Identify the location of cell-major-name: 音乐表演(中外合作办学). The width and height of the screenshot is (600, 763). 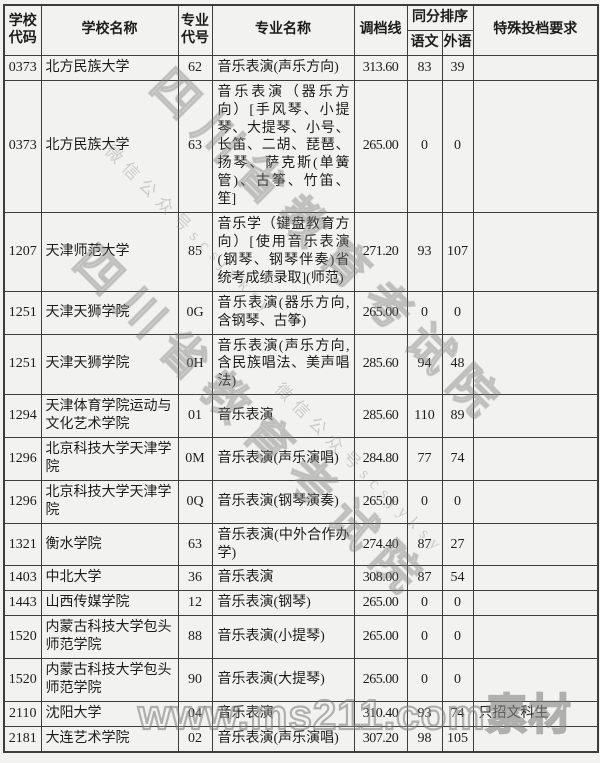
(283, 544).